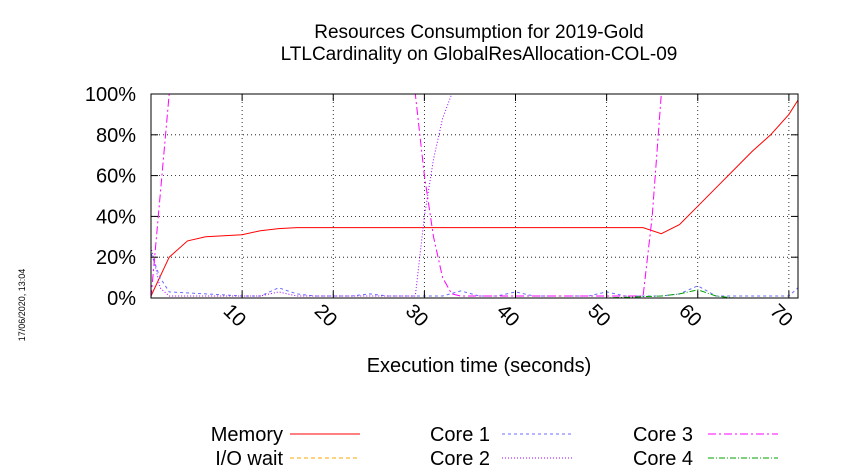 The height and width of the screenshot is (475, 850). Describe the element at coordinates (110, 95) in the screenshot. I see `y-tick-label: 100%` at that location.